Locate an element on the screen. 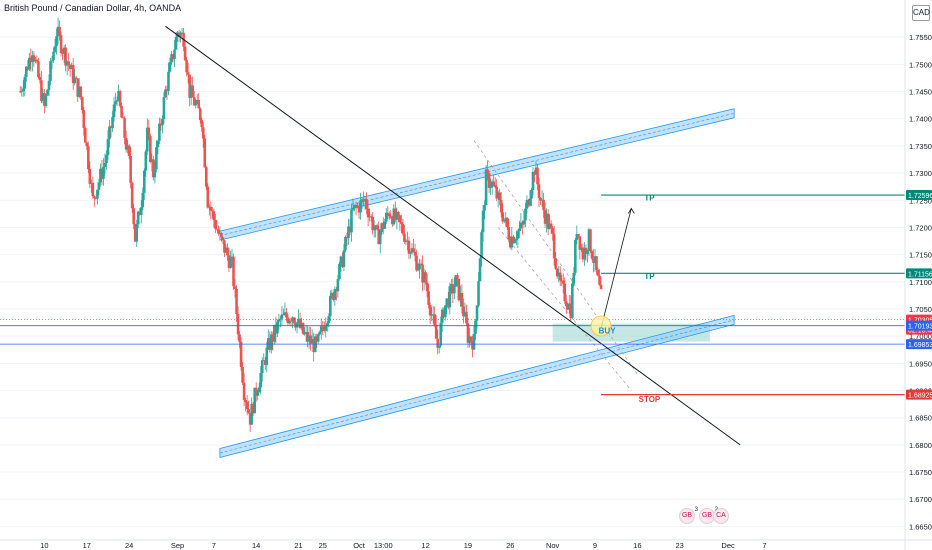 The image size is (932, 550). price-tick-label: 1.68000 is located at coordinates (920, 445).